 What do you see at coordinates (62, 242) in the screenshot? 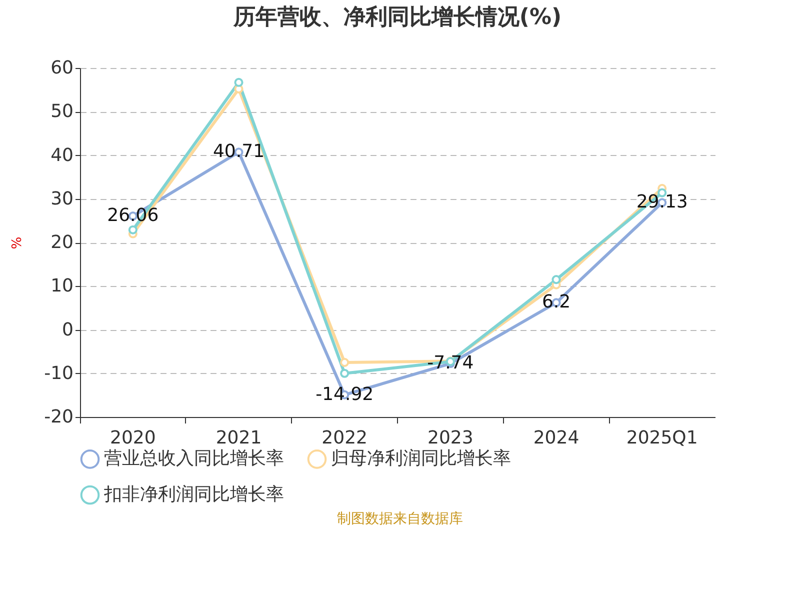
I see `y-tick-label: 20` at bounding box center [62, 242].